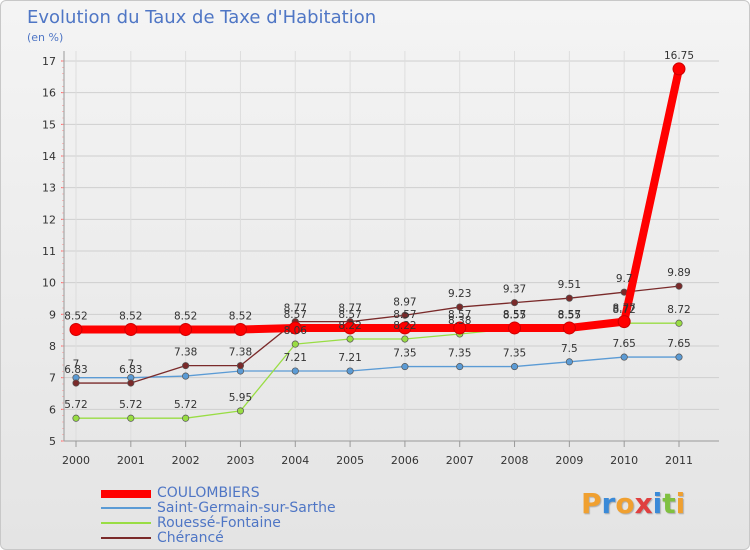  Describe the element at coordinates (49, 124) in the screenshot. I see `y-tick-label: 15` at that location.